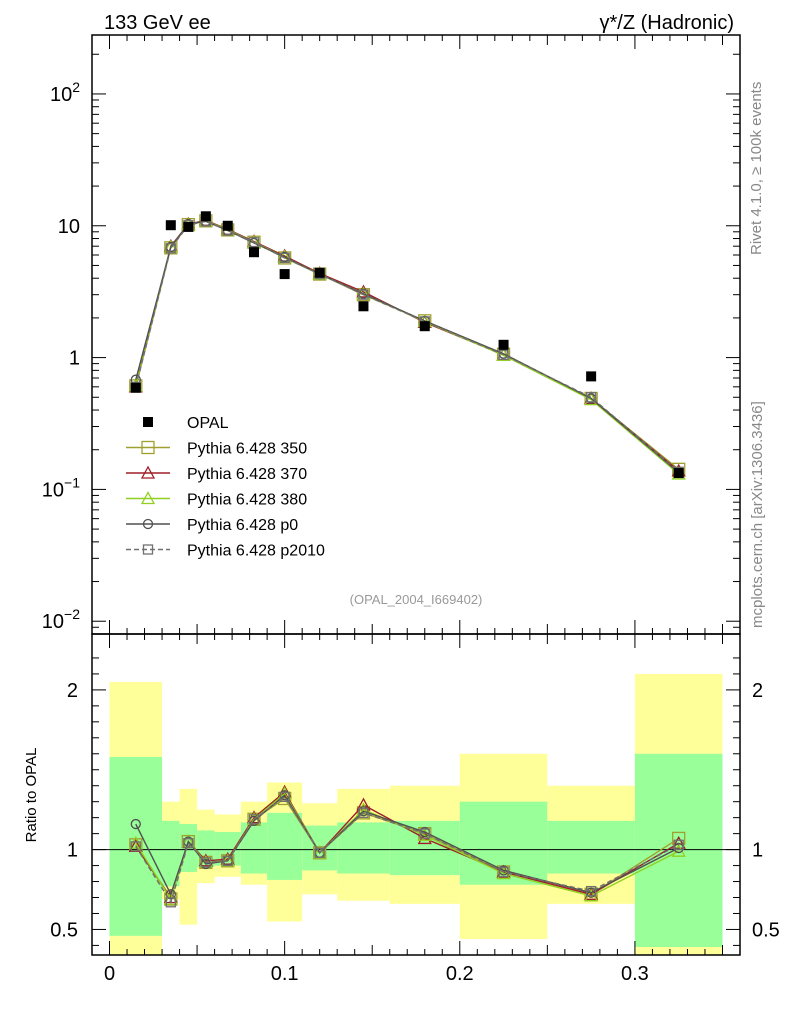  Describe the element at coordinates (208, 423) in the screenshot. I see `legend-label-data: OPAL` at that location.